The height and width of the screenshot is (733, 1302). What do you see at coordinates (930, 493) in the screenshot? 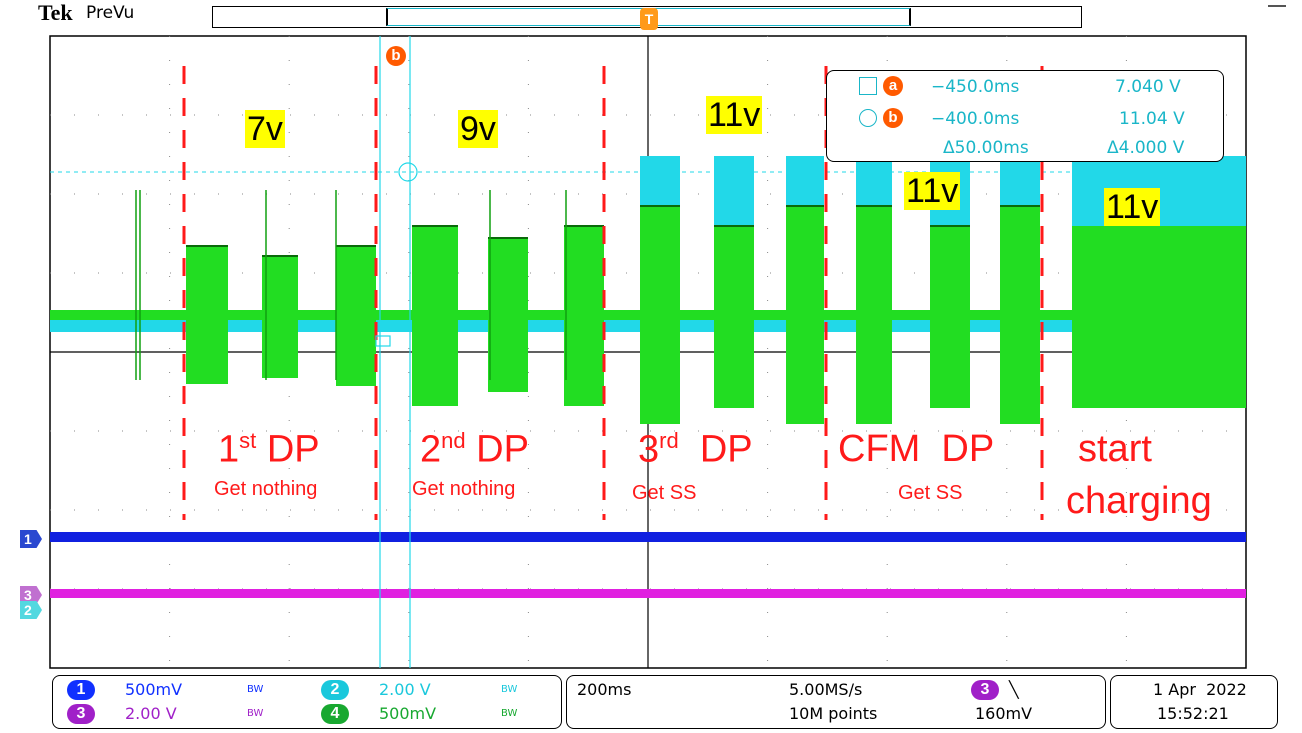
I see `cfm-dp-sublabel: Get SS` at bounding box center [930, 493].